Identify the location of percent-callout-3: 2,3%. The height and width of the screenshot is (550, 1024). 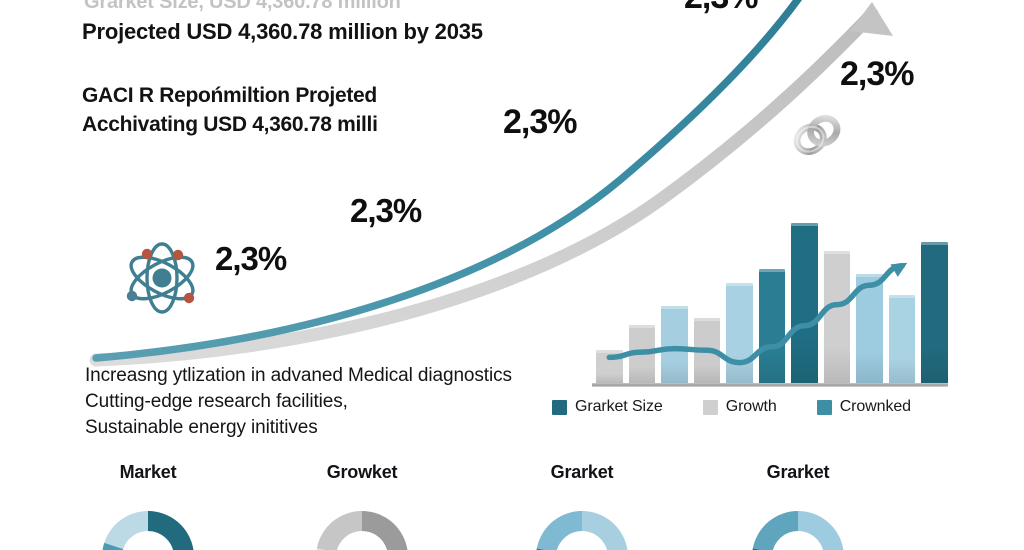
(540, 122).